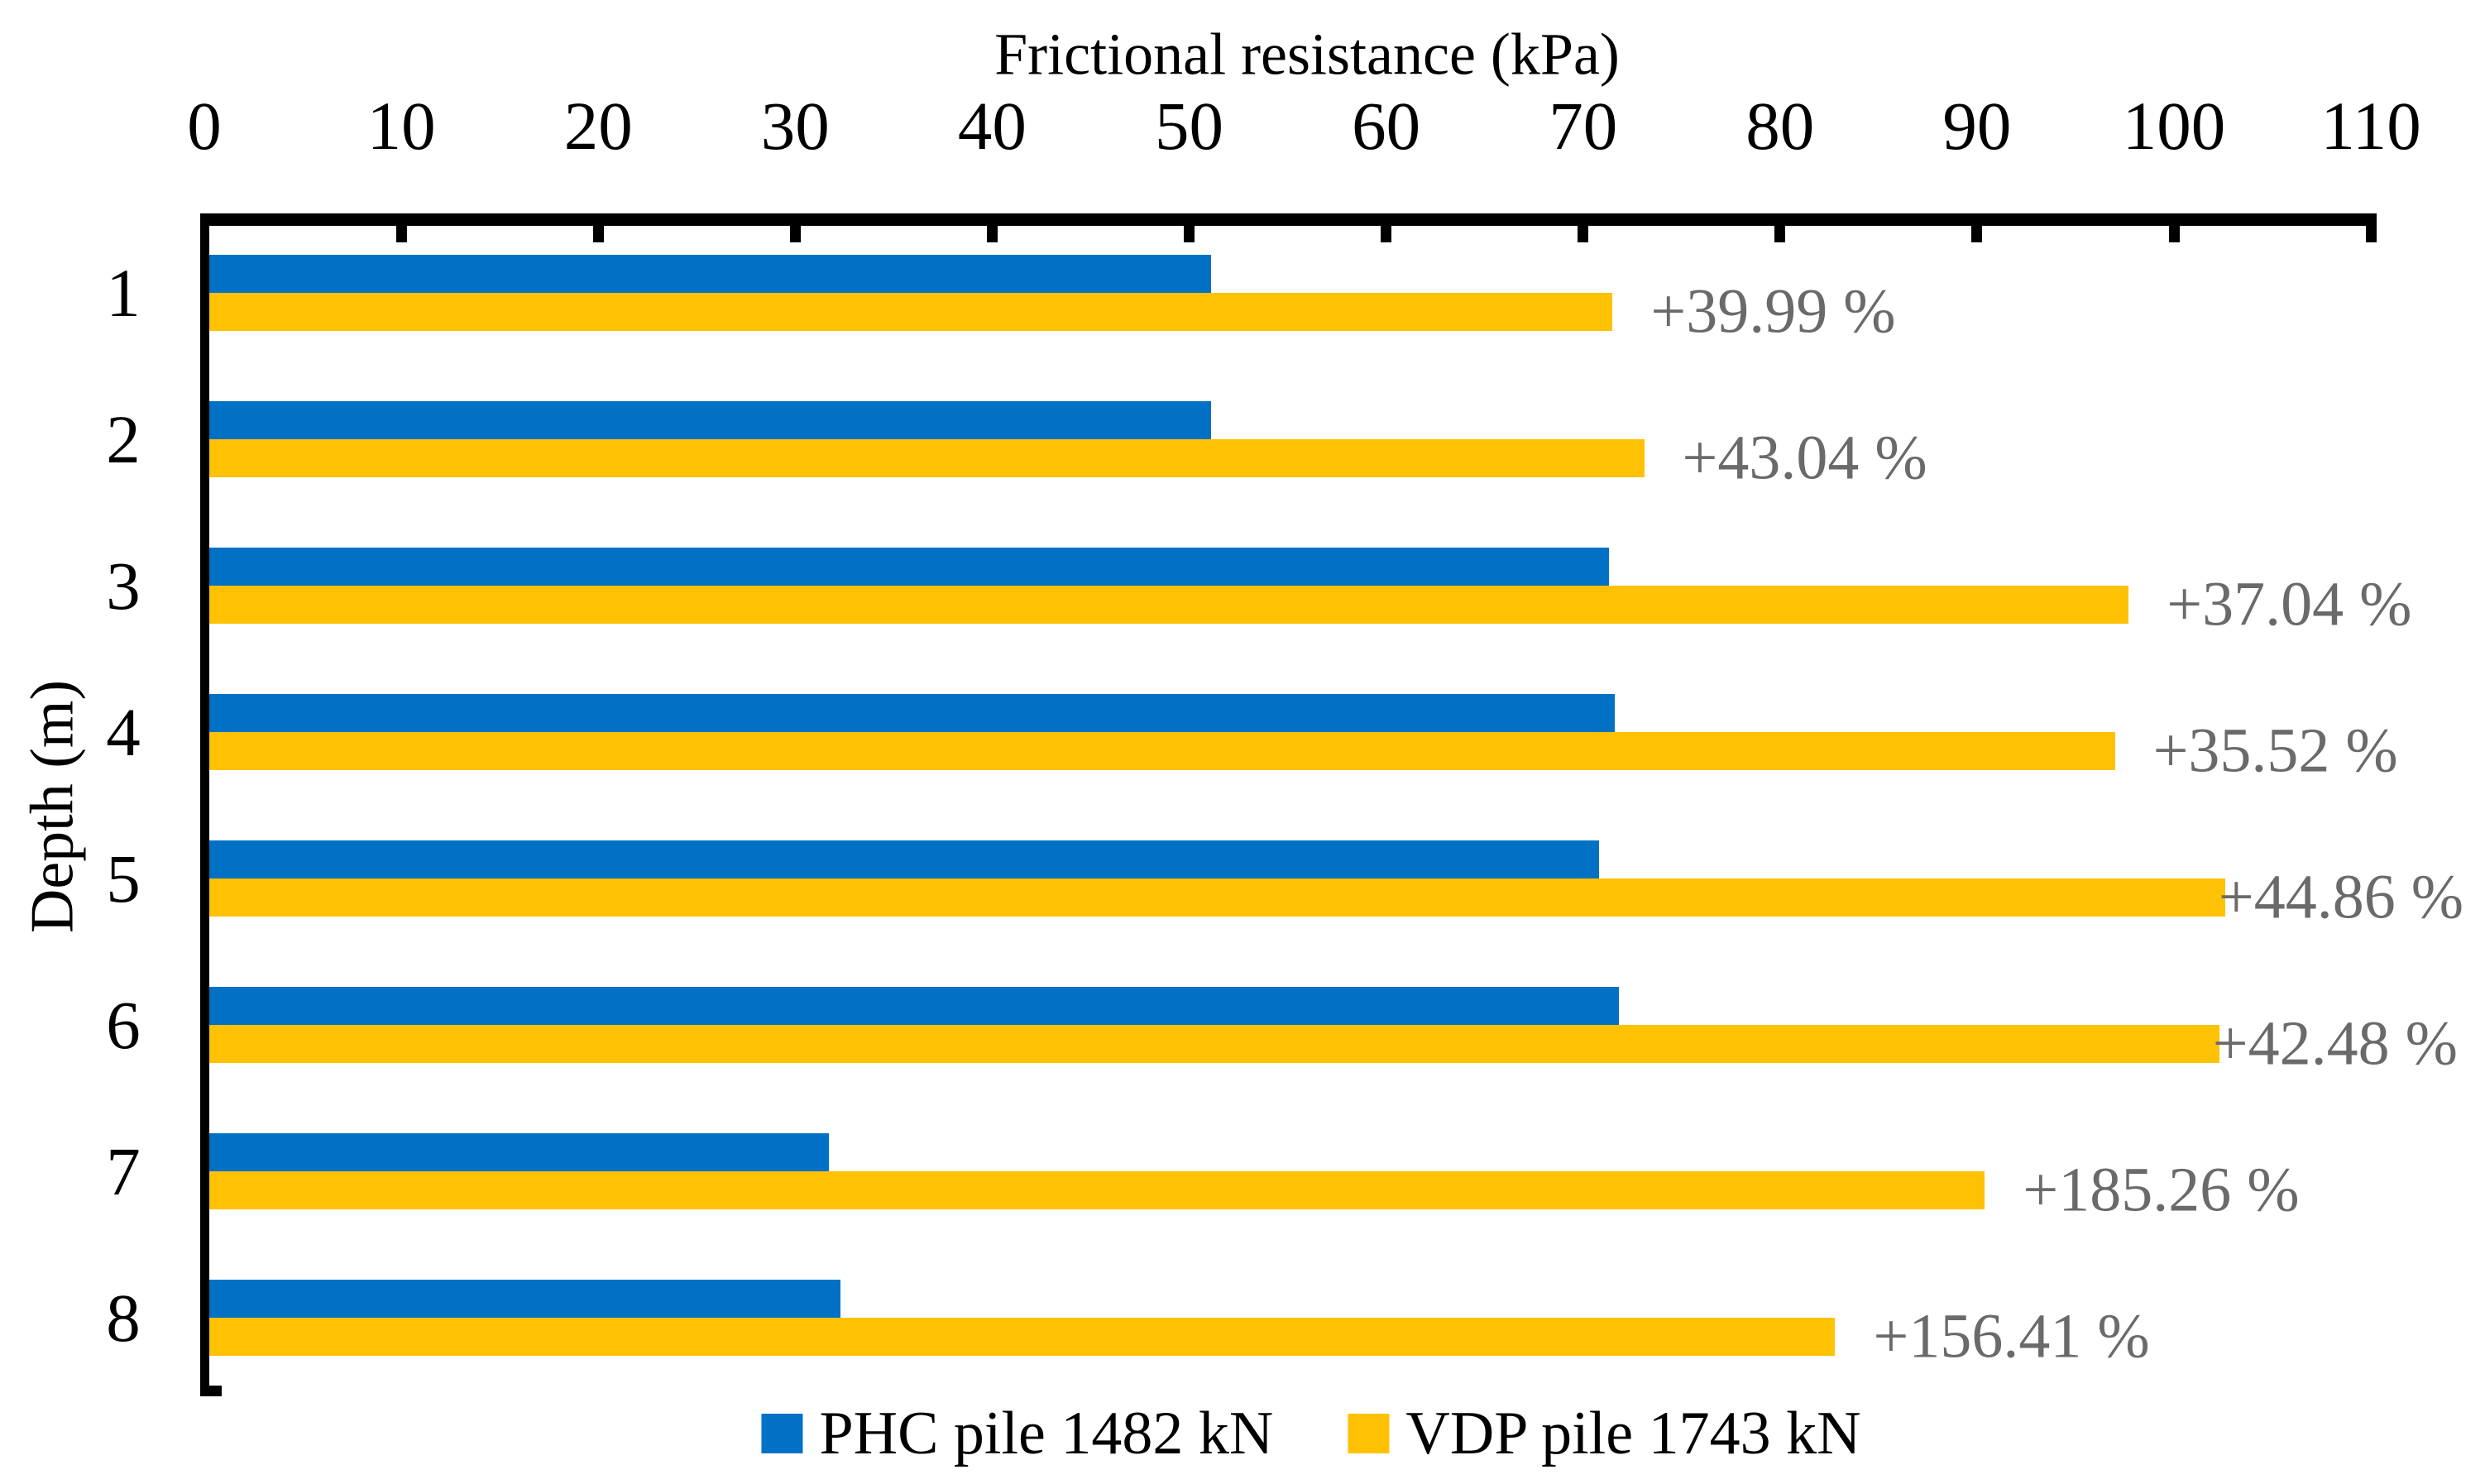 Image resolution: width=2485 pixels, height=1484 pixels. Describe the element at coordinates (992, 126) in the screenshot. I see `x-tick-label: 40` at that location.